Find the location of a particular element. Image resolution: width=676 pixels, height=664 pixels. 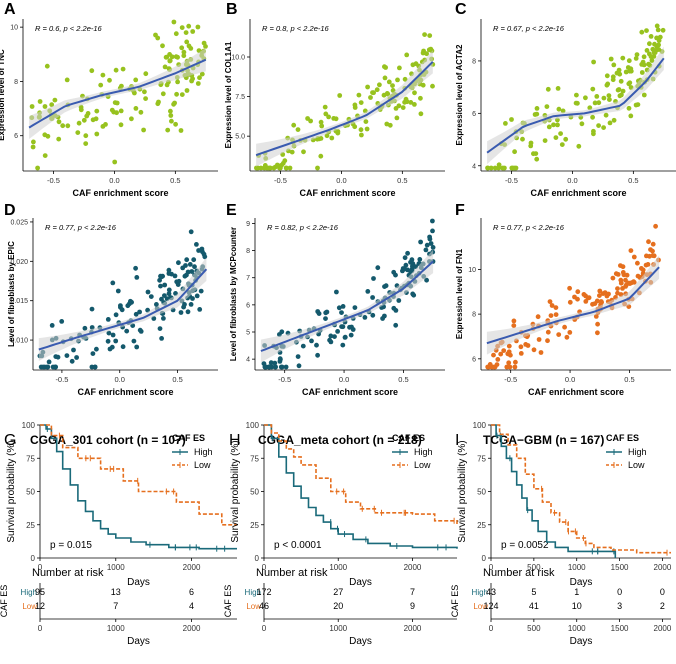

y-tick-label: 0 is located at coordinates (33, 558).